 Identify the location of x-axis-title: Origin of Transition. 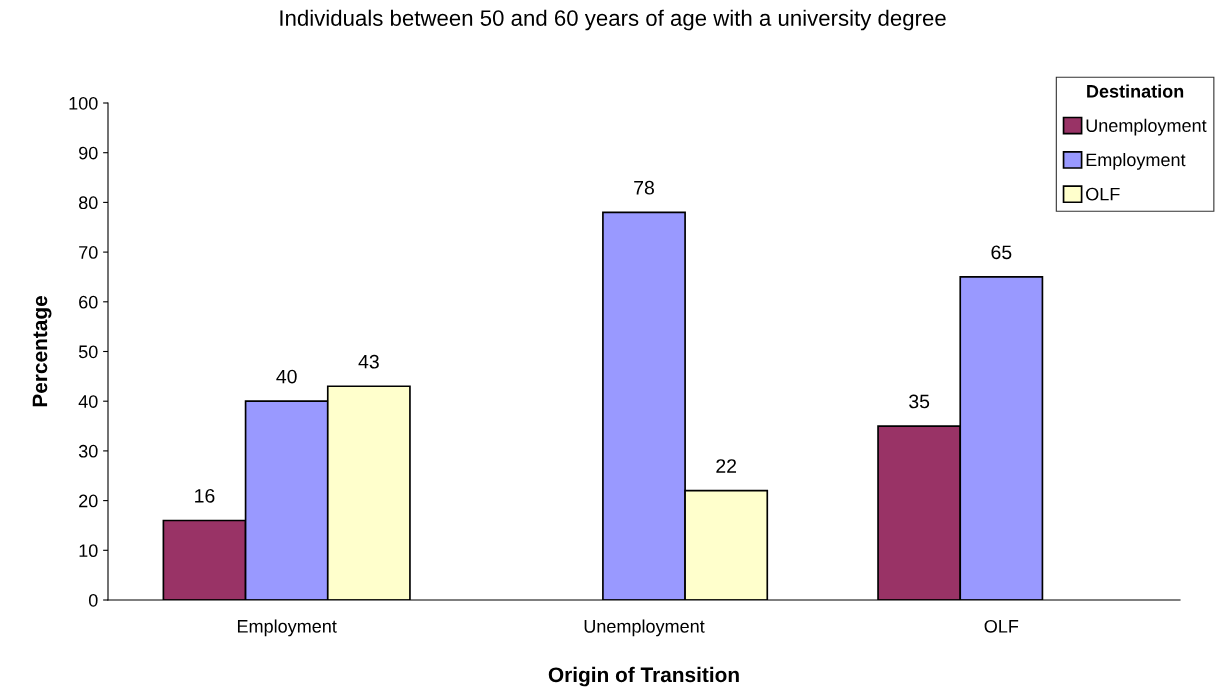
(643, 676).